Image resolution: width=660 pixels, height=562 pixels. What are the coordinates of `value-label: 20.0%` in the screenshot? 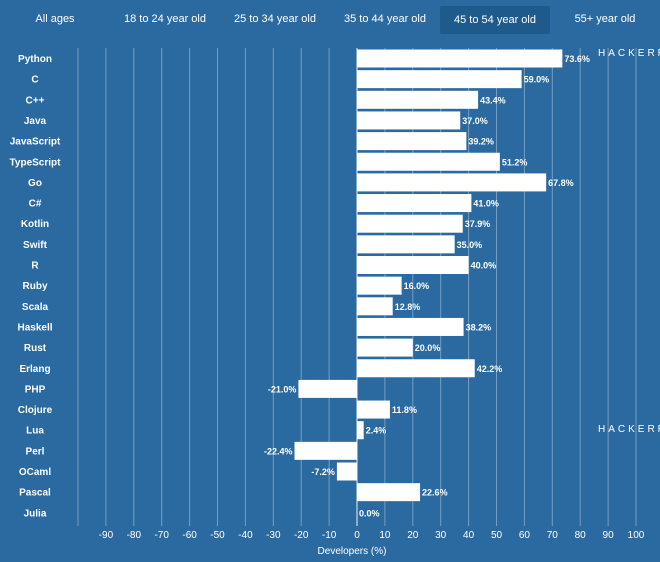 It's located at (428, 348).